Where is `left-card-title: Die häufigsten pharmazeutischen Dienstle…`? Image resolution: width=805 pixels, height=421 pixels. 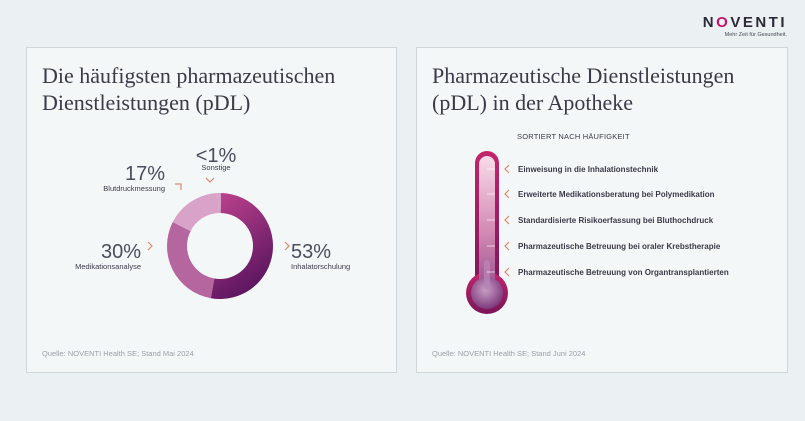
left-card-title: Die häufigsten pharmazeutischen Dienstle… is located at coordinates (212, 89).